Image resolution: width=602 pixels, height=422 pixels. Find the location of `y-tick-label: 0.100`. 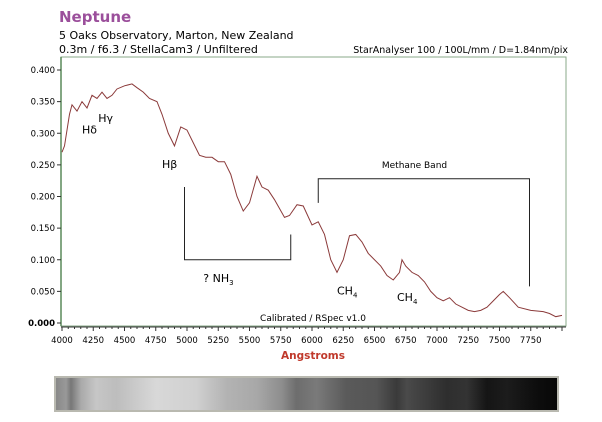

y-tick-label: 0.100 is located at coordinates (43, 261).